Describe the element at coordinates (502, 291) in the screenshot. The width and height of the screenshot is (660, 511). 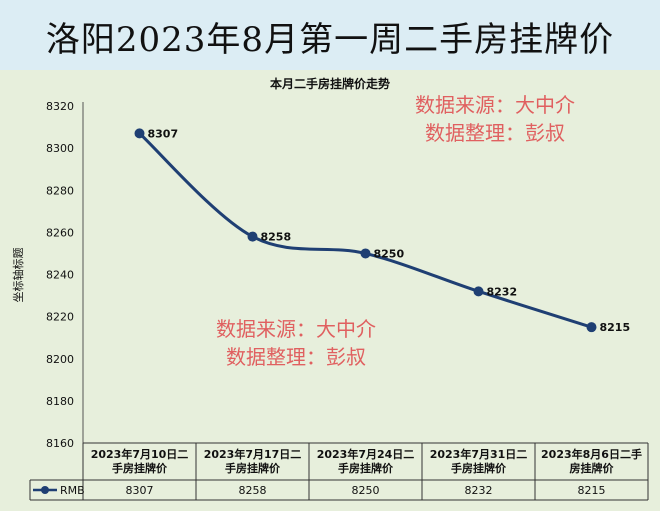
I see `data-label: 8232` at that location.